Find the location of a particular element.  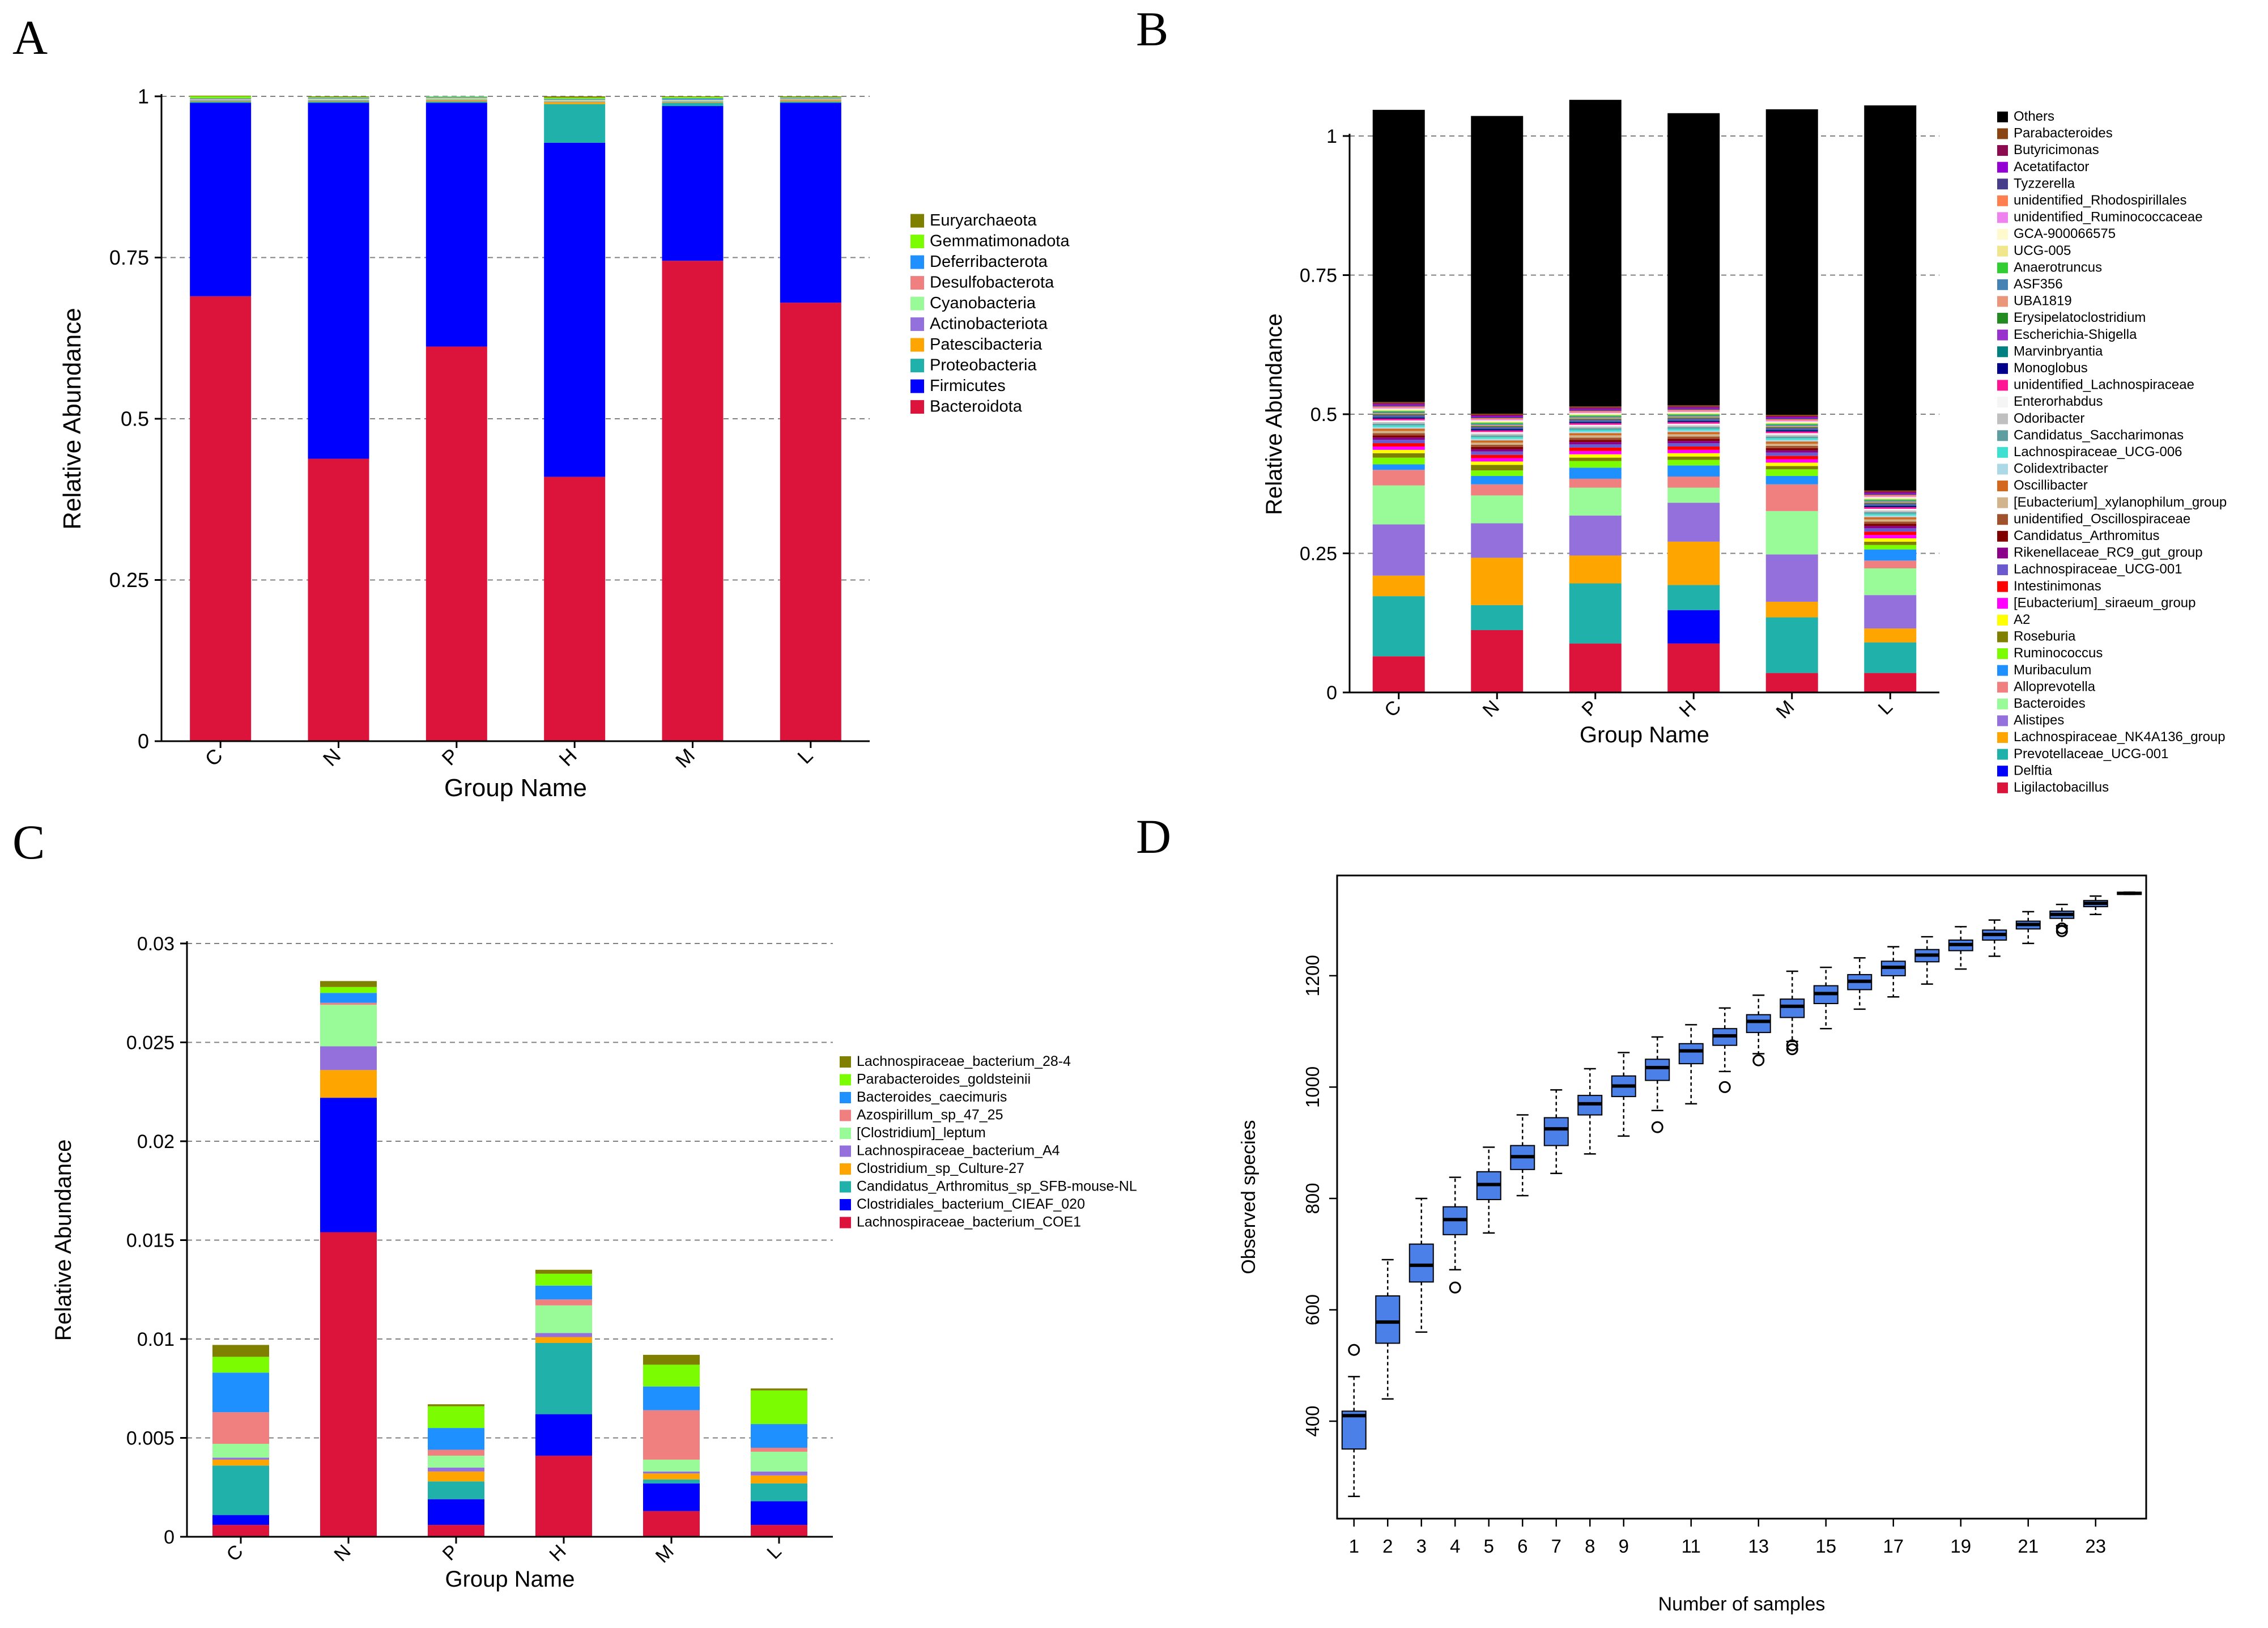

legend-label-Parabacteroides_goldsteinii: Parabacteroides_goldsteinii is located at coordinates (944, 1079).